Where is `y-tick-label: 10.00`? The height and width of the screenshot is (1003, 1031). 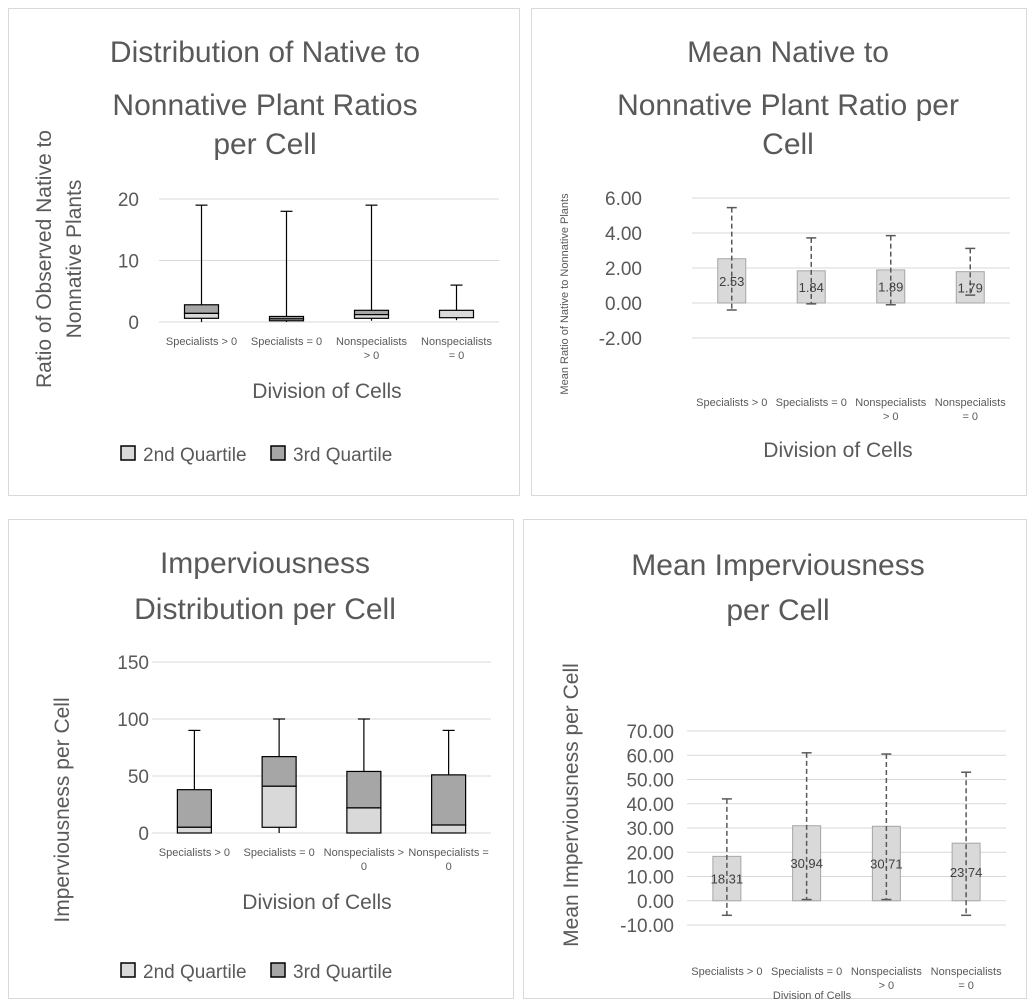 y-tick-label: 10.00 is located at coordinates (650, 878).